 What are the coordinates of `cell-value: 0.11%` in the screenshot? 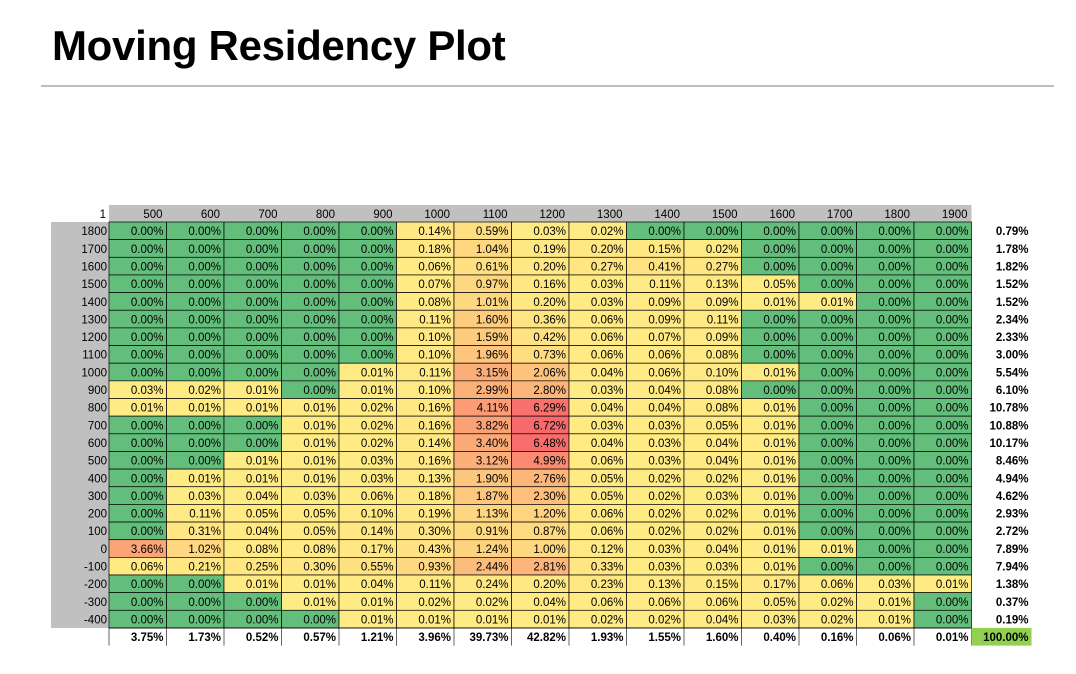 It's located at (723, 320).